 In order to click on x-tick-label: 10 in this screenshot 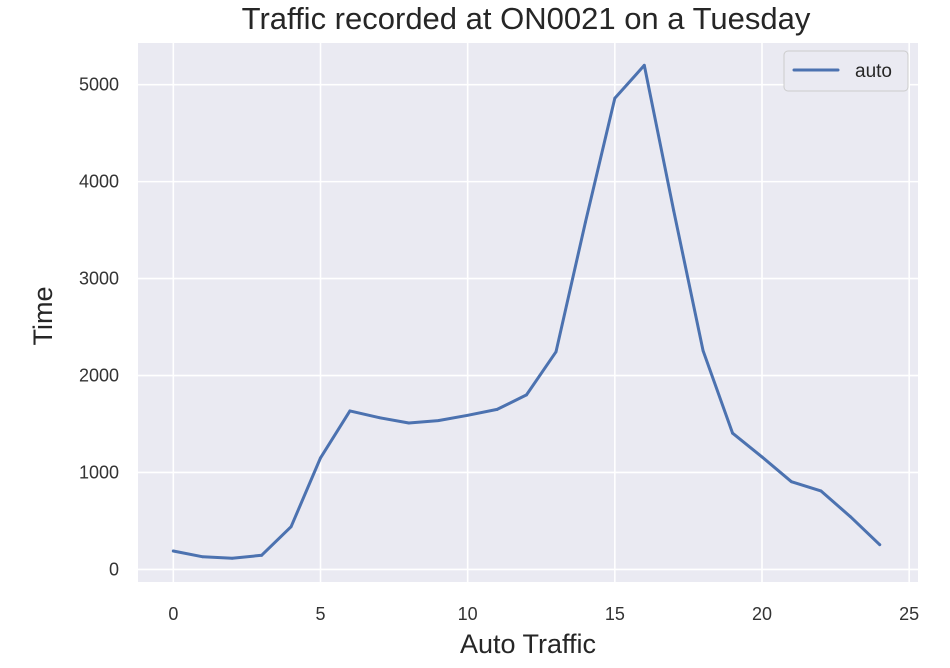, I will do `click(468, 614)`.